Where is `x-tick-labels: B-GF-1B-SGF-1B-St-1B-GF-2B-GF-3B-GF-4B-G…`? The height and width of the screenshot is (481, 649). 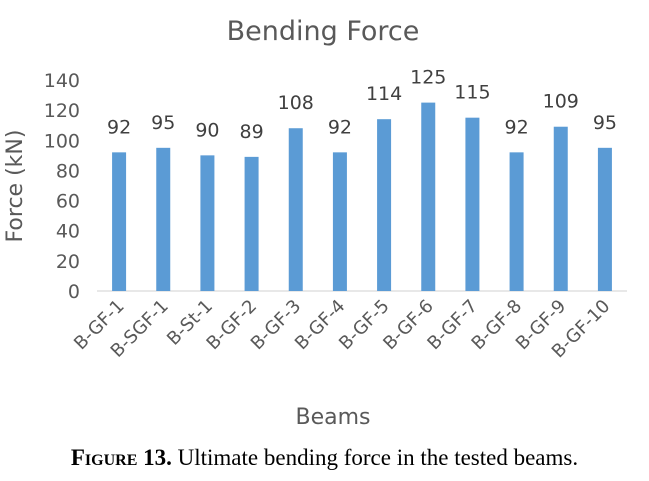
x-tick-labels: B-GF-1B-SGF-1B-St-1B-GF-2B-GF-3B-GF-4B-G… is located at coordinates (342, 329).